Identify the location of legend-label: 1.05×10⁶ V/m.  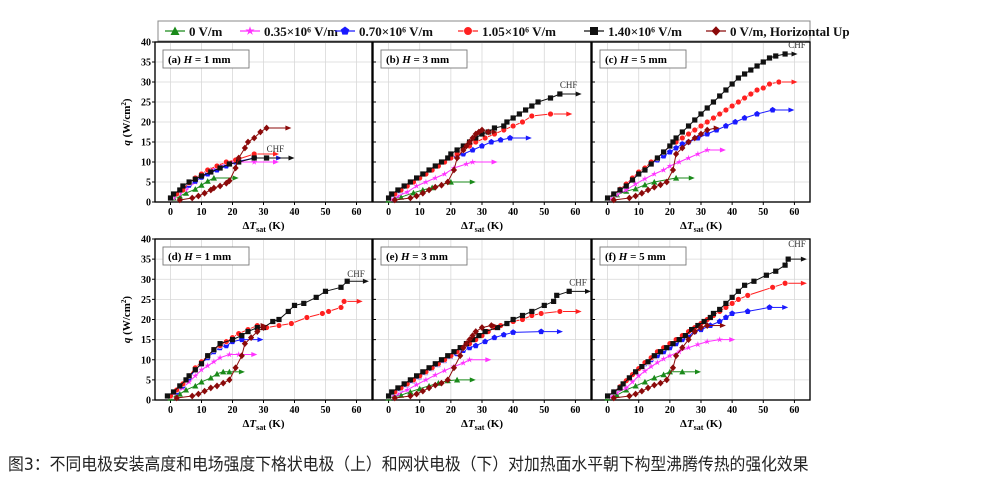
(519, 31).